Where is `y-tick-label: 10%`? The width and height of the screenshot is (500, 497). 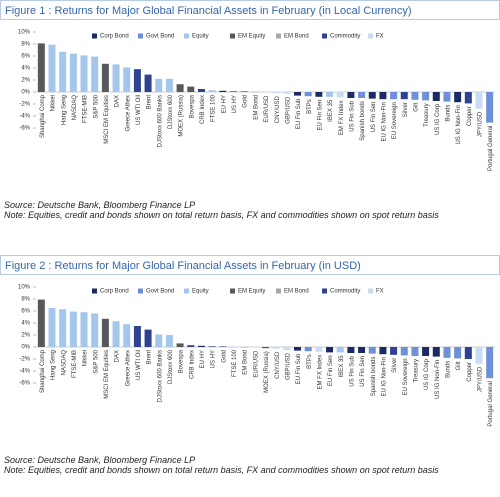 y-tick-label: 10% is located at coordinates (24, 288).